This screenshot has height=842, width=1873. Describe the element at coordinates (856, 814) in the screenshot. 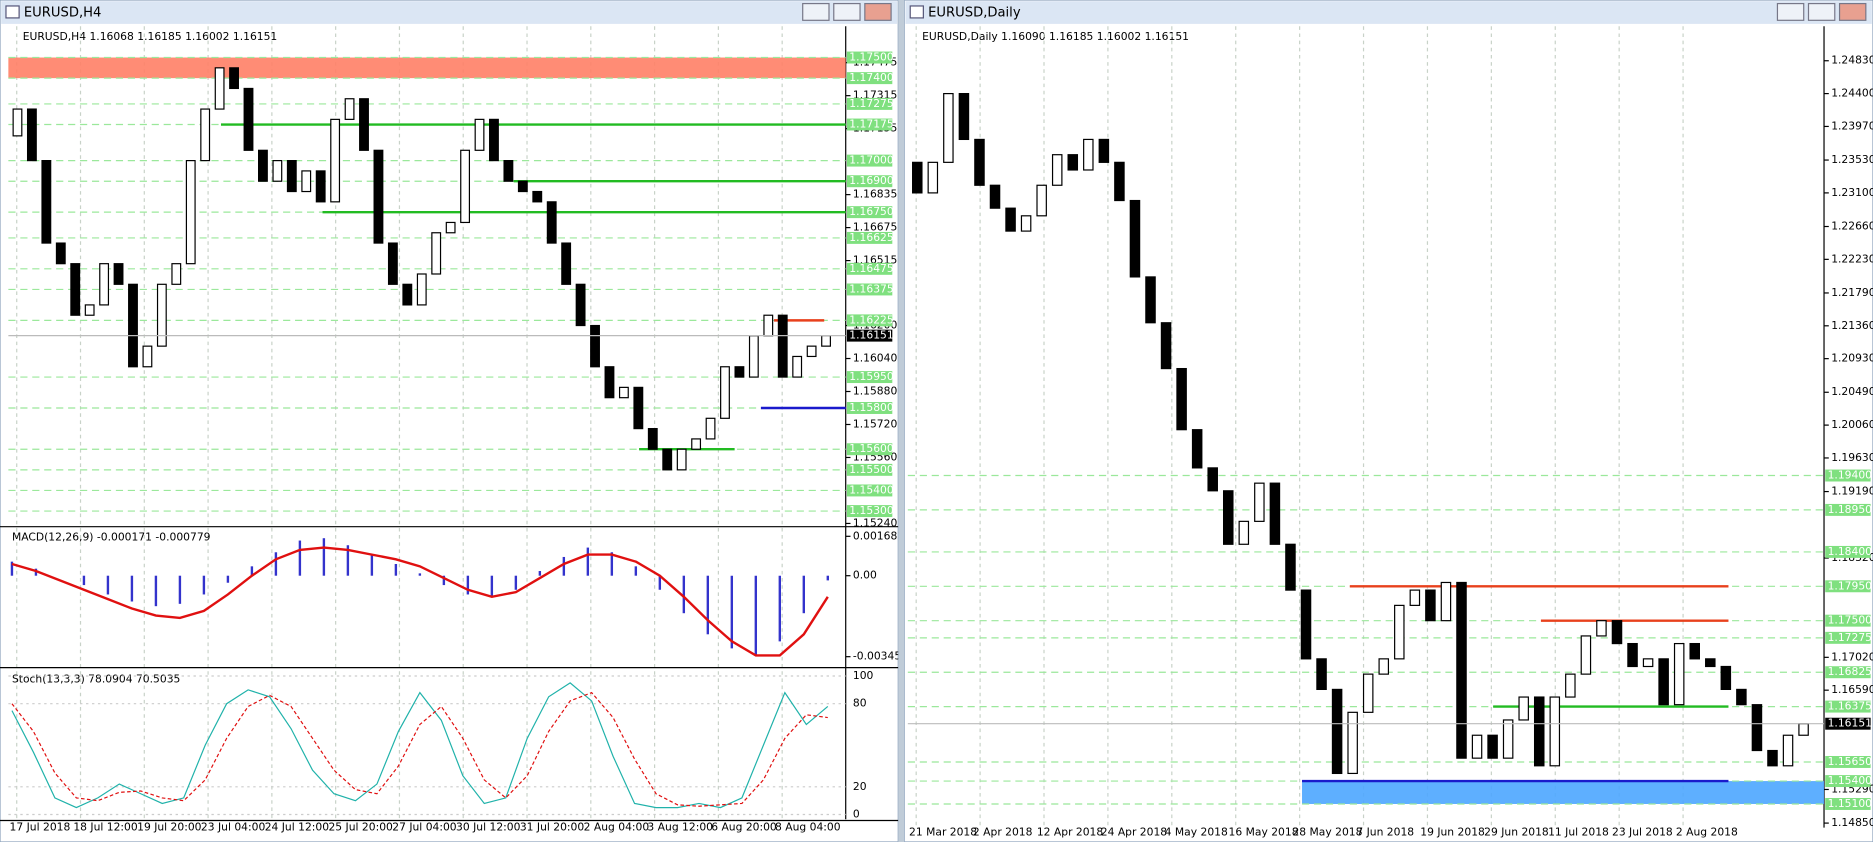

I see `stoch-tick-label: 0` at that location.